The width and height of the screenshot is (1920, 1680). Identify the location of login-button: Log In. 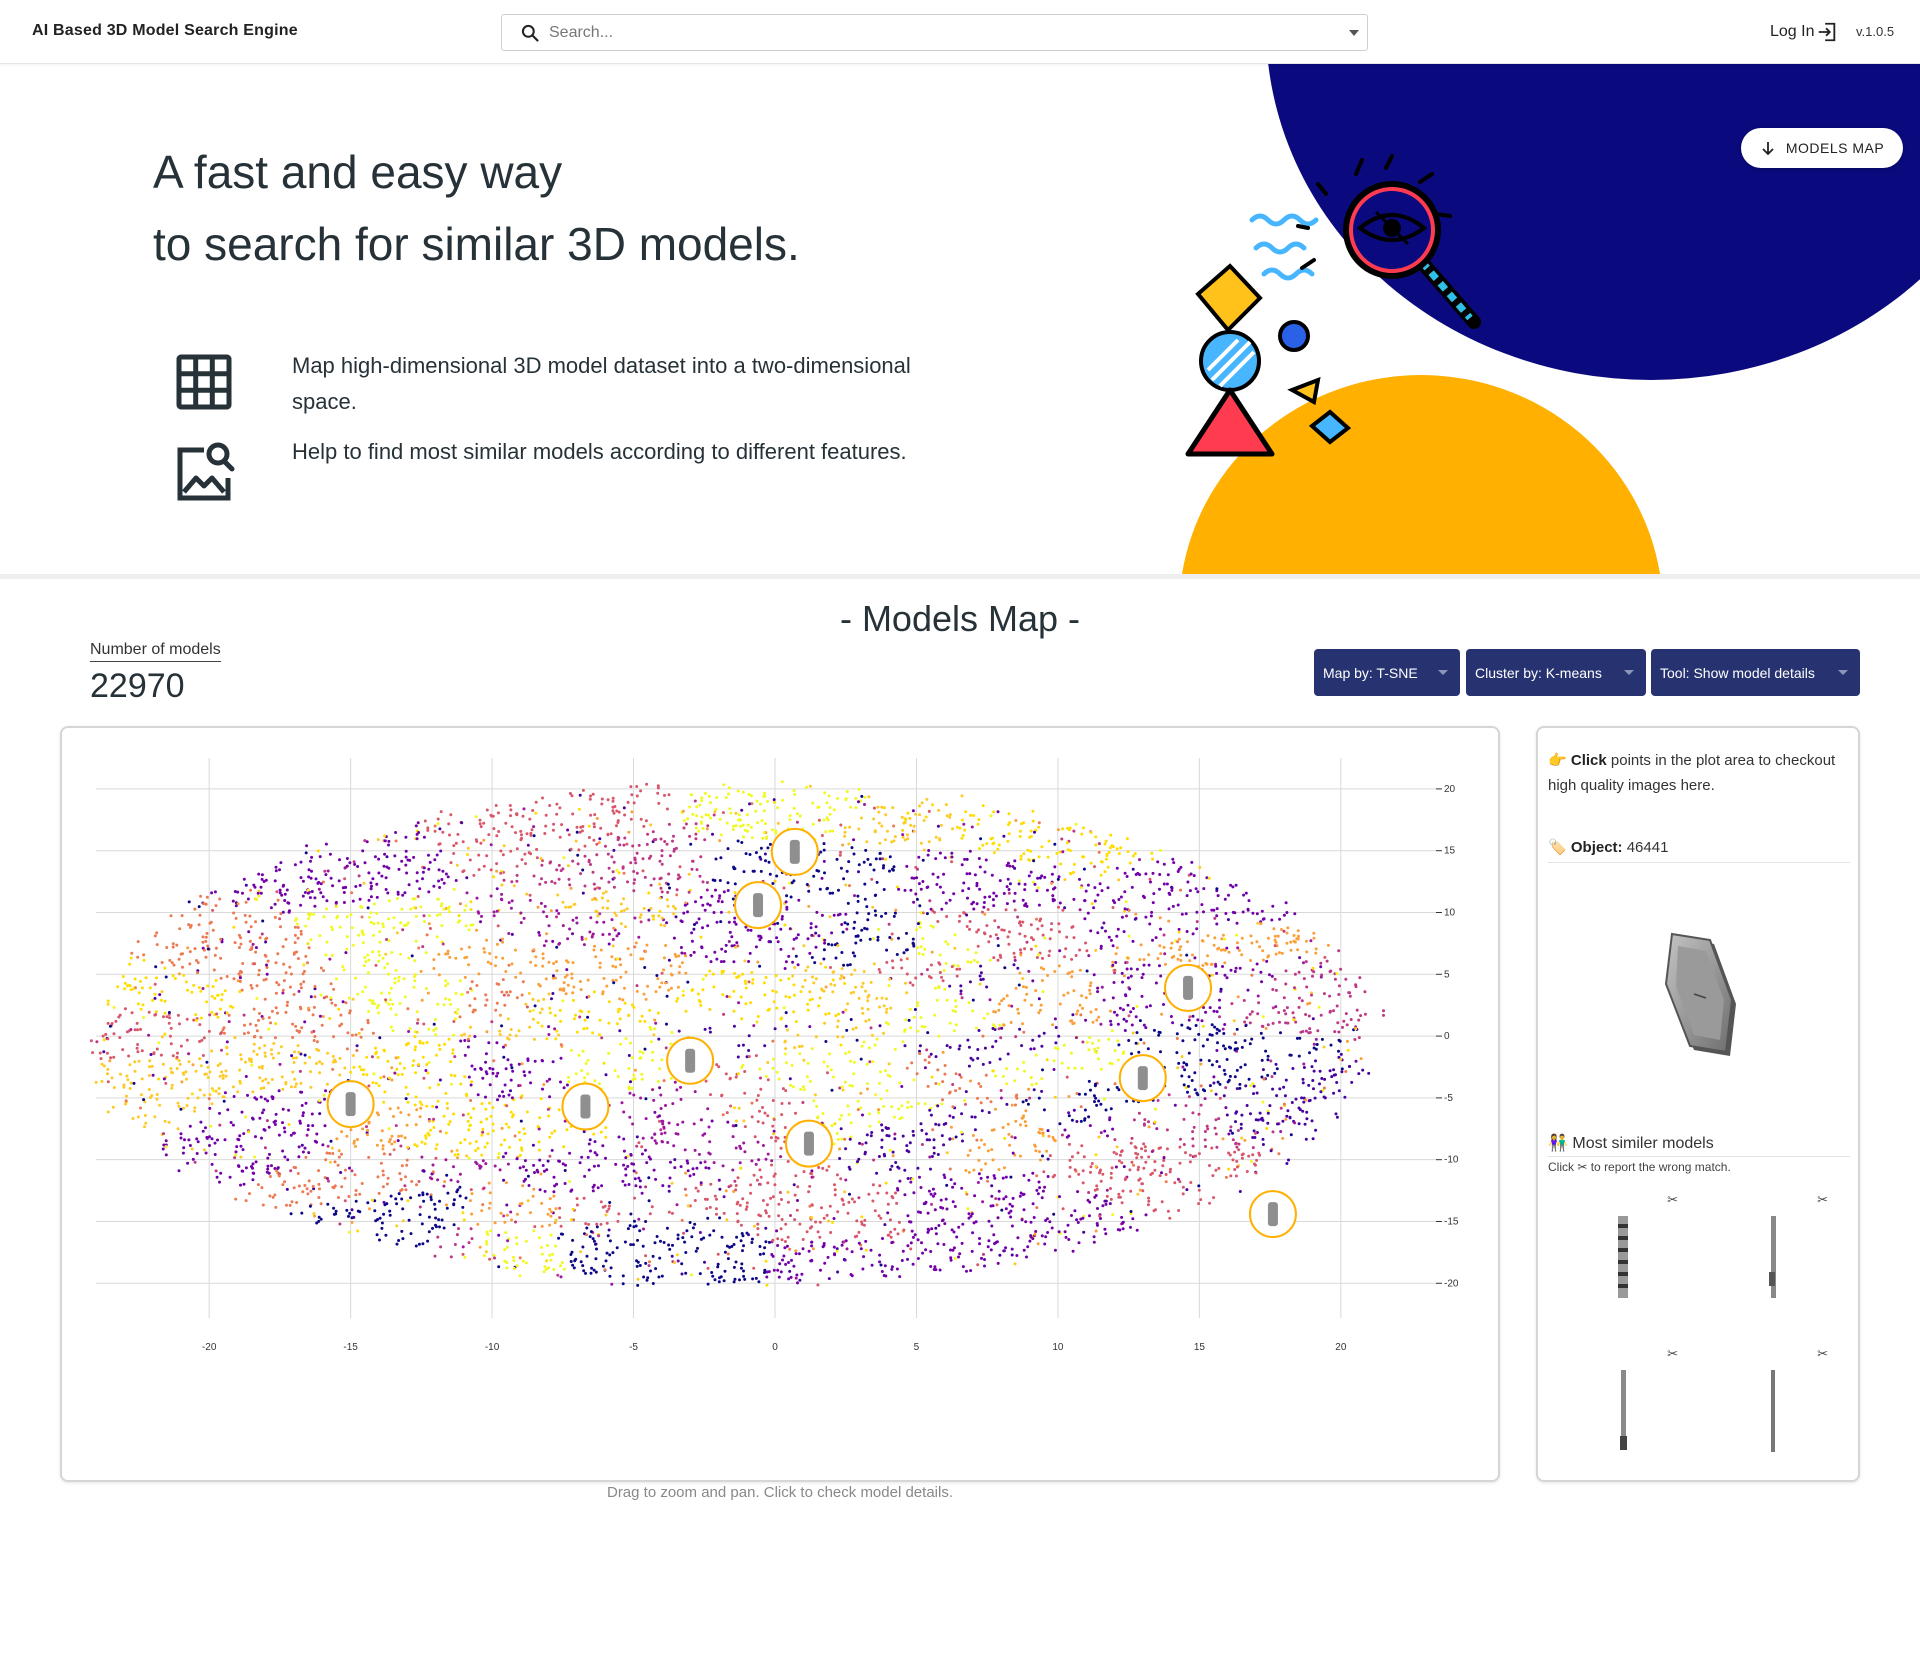
(1804, 32).